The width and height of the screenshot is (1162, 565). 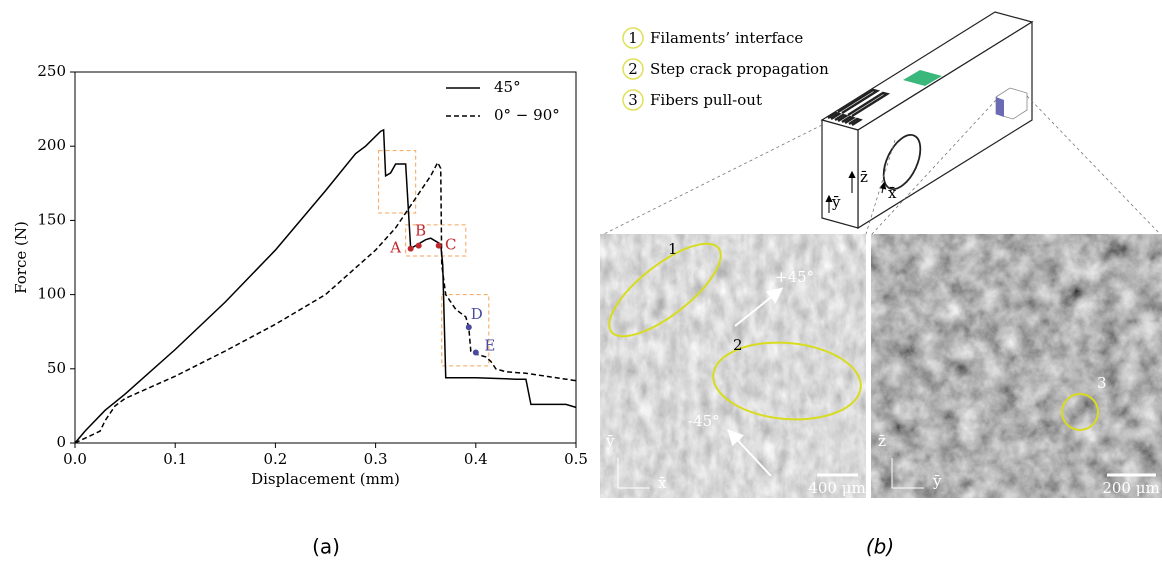 I want to click on legend-label: 45°, so click(x=507, y=87).